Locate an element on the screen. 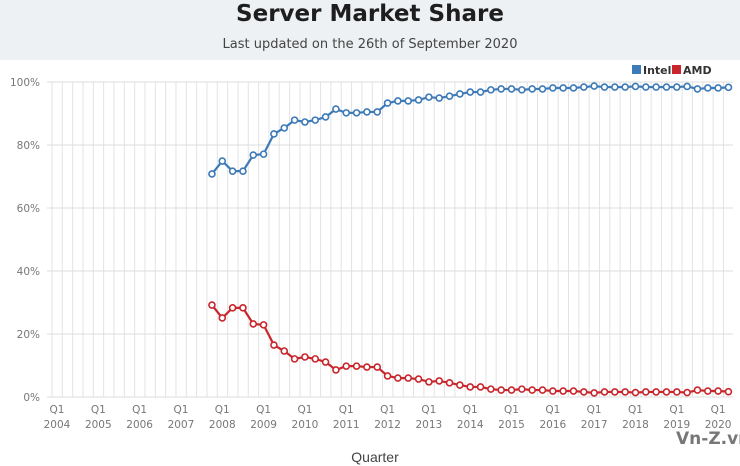 This screenshot has width=740, height=466. legend-label-intel: Intel is located at coordinates (657, 70).